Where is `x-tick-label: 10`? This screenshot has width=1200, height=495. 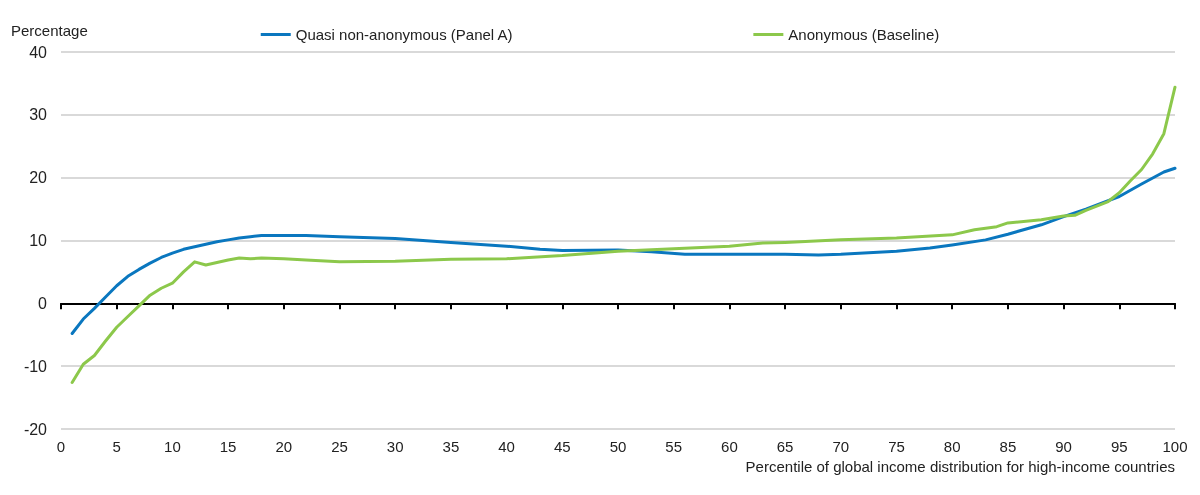
x-tick-label: 10 is located at coordinates (172, 446).